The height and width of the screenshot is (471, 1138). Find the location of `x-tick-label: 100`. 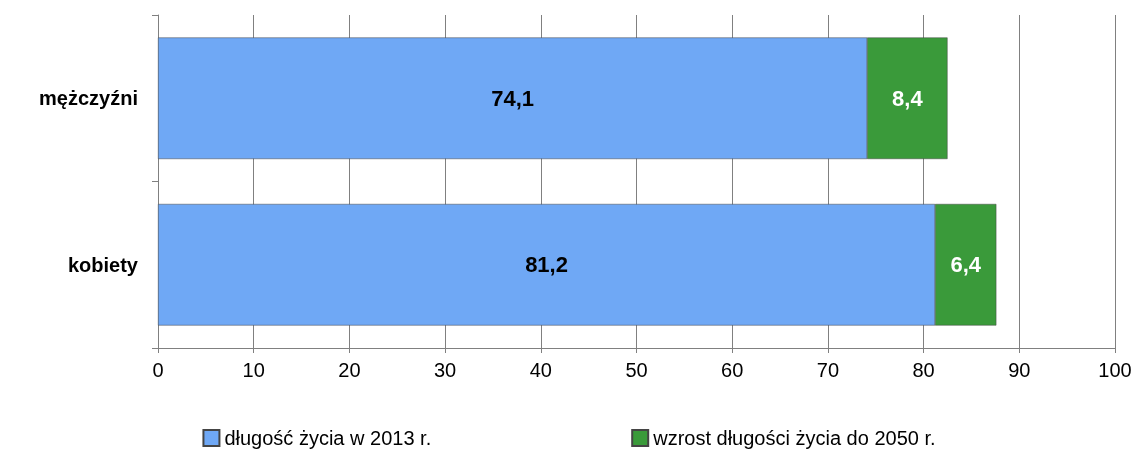

x-tick-label: 100 is located at coordinates (1115, 370).